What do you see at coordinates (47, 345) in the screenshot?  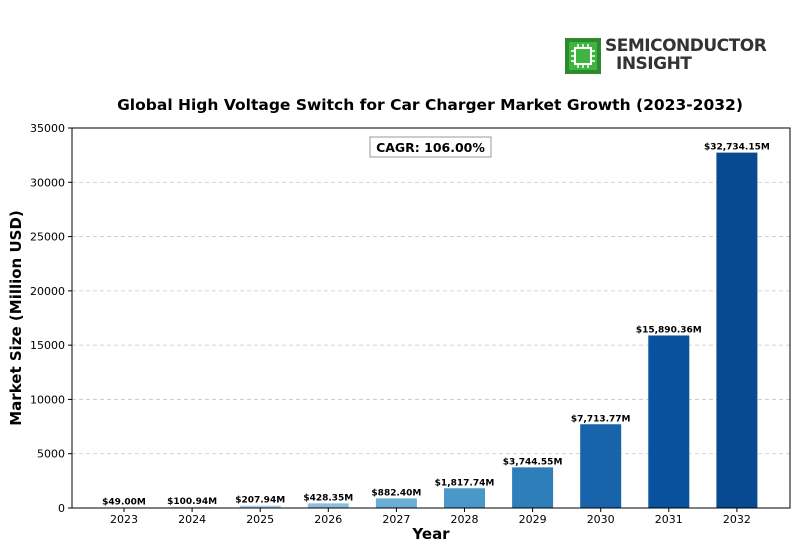 I see `y-tick-label: 15000` at bounding box center [47, 345].